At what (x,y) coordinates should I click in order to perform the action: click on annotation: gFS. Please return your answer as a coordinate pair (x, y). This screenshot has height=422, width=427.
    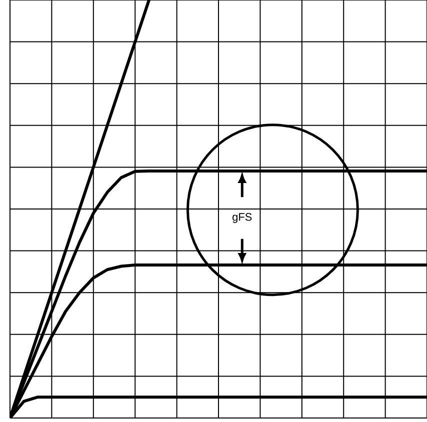
    Looking at the image, I should click on (242, 218).